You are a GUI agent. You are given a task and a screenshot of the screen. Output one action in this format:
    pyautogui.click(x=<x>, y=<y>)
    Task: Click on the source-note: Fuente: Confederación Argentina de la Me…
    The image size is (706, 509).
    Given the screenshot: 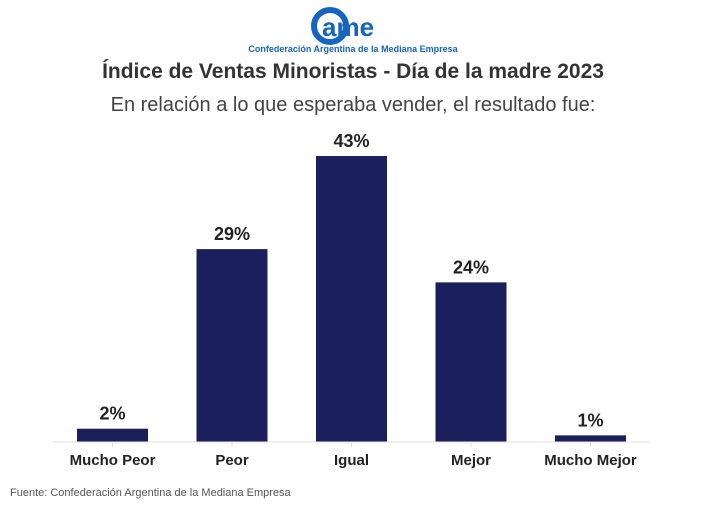 What is the action you would take?
    pyautogui.click(x=150, y=493)
    